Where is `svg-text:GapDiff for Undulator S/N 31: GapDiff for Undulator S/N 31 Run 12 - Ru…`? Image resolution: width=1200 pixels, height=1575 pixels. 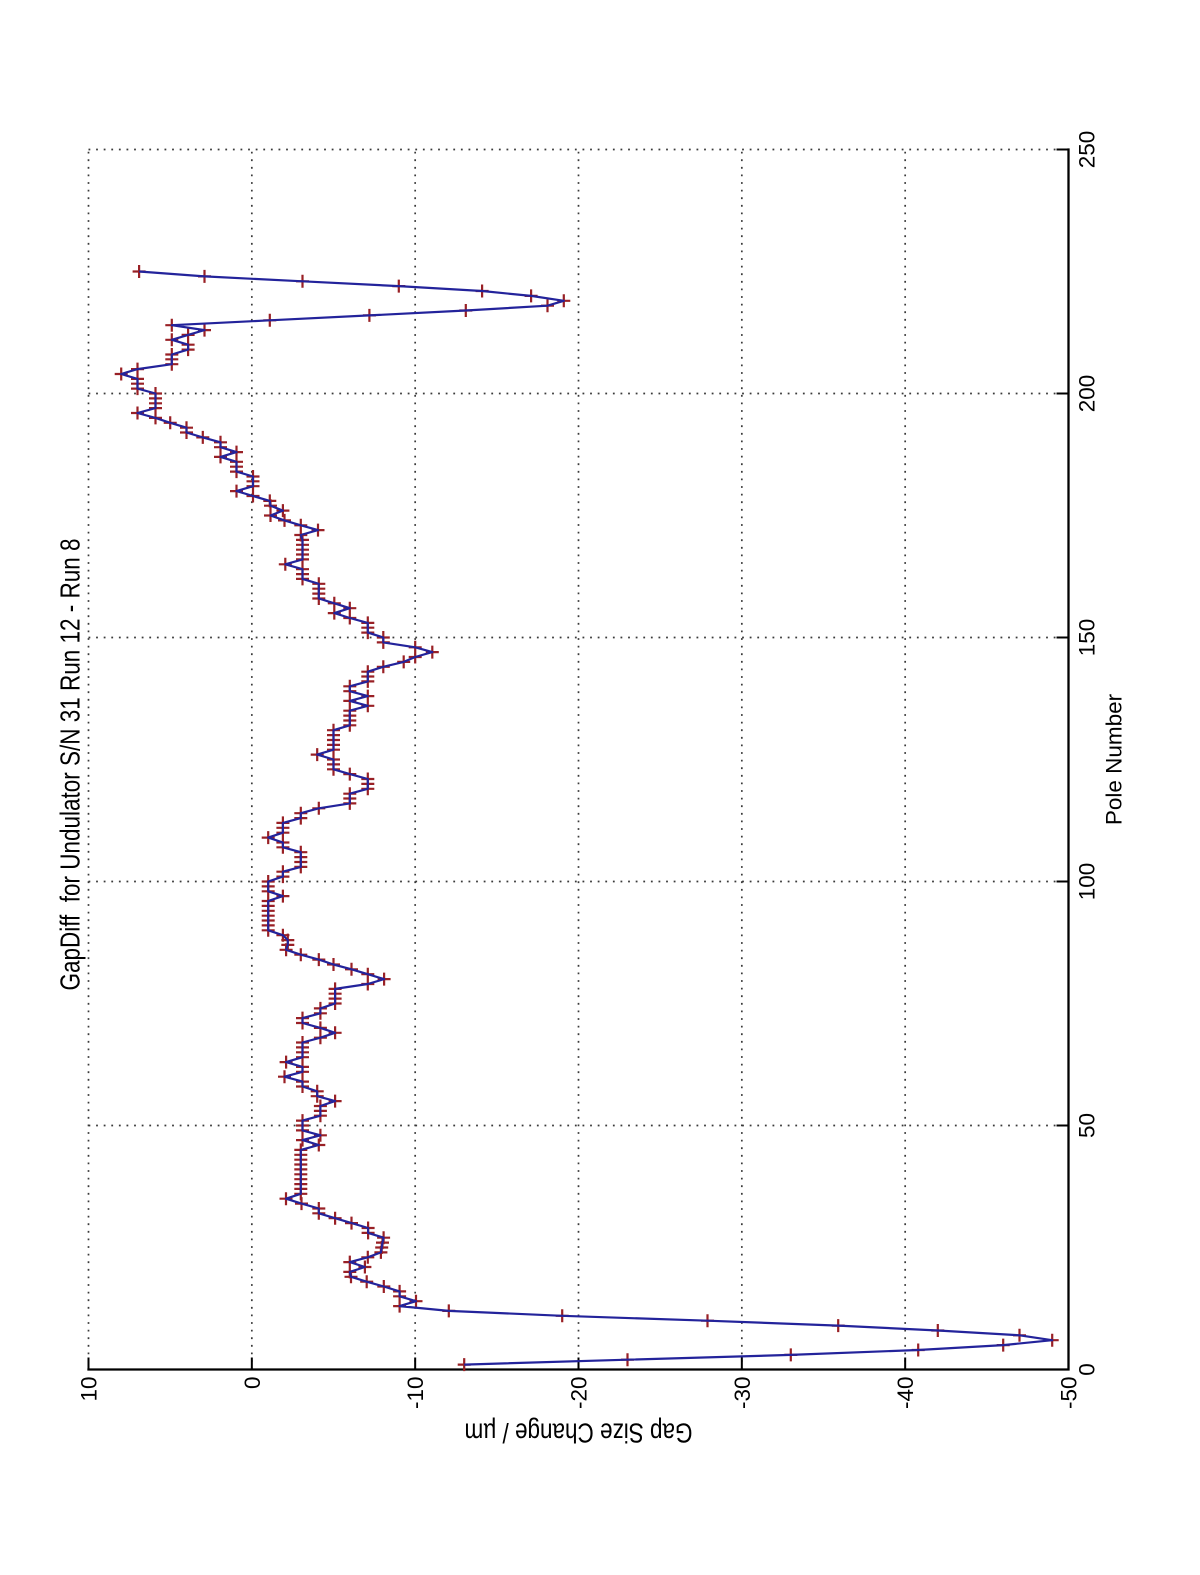 svg-text:GapDiff for Undulator S/N 31: GapDiff for Undulator S/N 31 Run 12 - Ru… is located at coordinates (70, 764).